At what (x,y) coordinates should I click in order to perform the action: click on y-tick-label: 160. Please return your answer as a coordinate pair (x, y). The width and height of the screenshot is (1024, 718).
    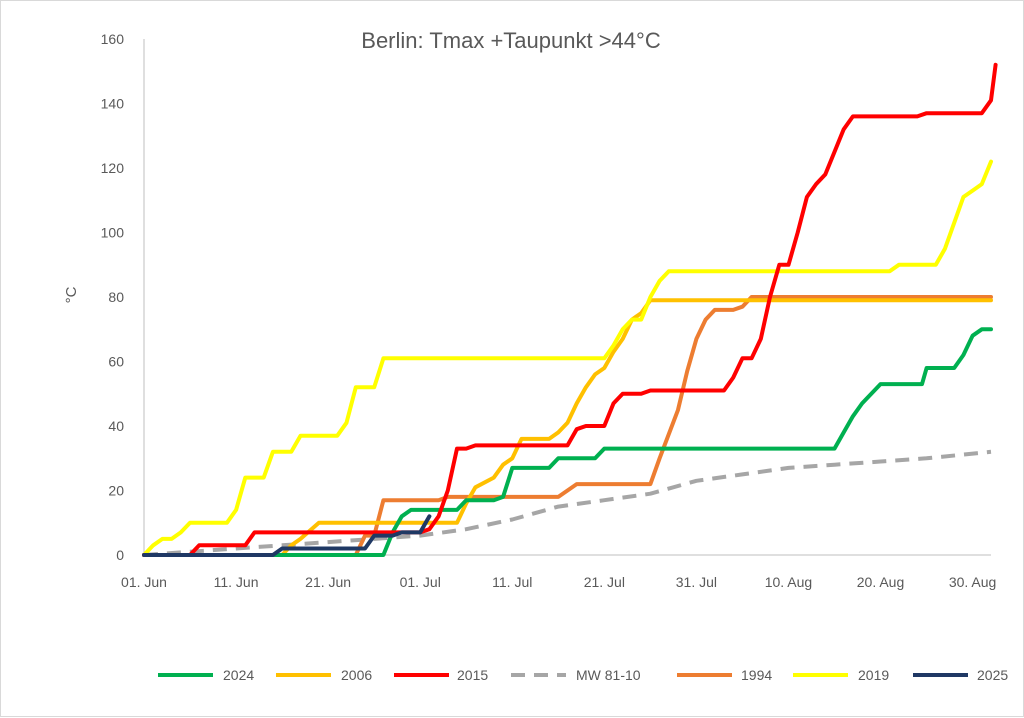
    Looking at the image, I should click on (113, 39).